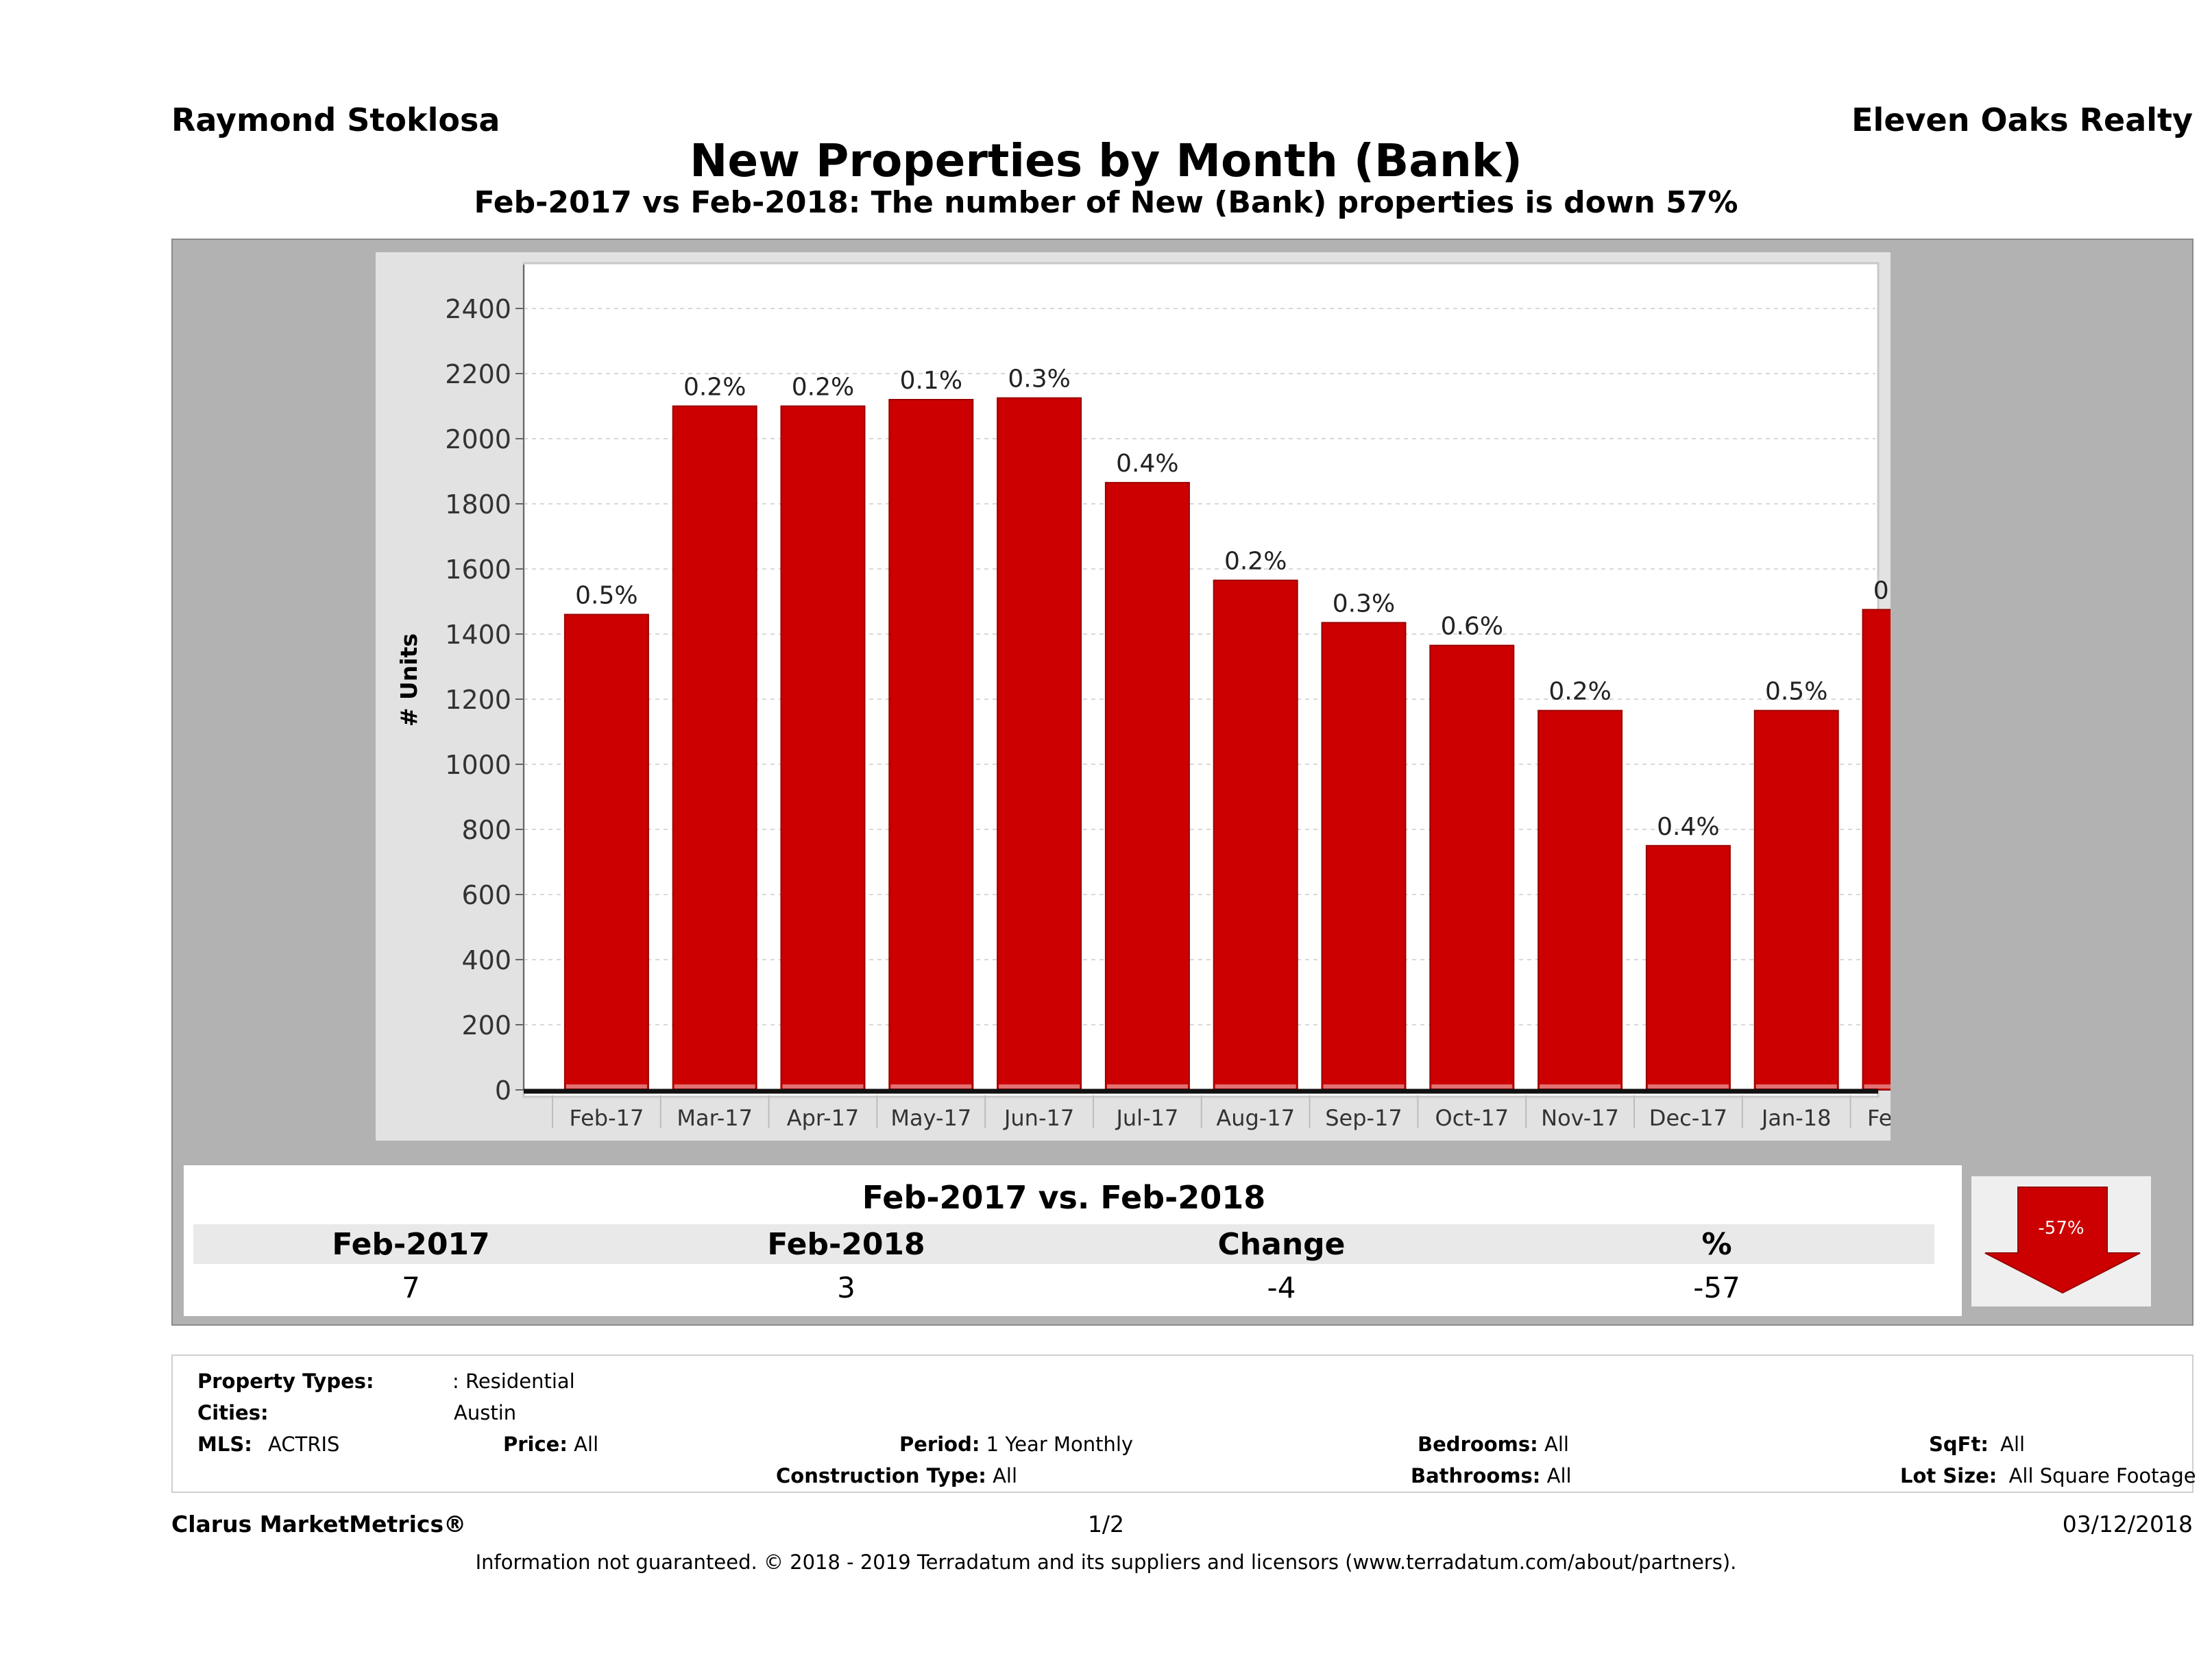  Describe the element at coordinates (1796, 1118) in the screenshot. I see `x-tick-label: Jan-18` at that location.